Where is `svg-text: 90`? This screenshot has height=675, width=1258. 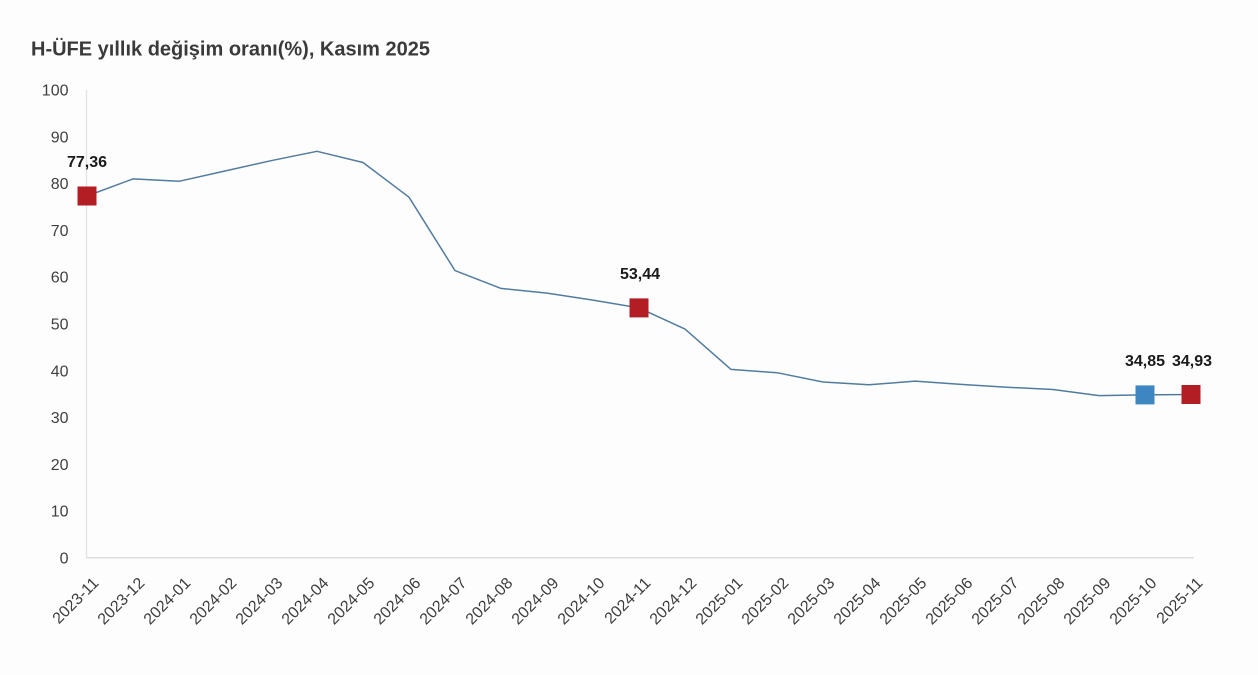 svg-text: 90 is located at coordinates (60, 137).